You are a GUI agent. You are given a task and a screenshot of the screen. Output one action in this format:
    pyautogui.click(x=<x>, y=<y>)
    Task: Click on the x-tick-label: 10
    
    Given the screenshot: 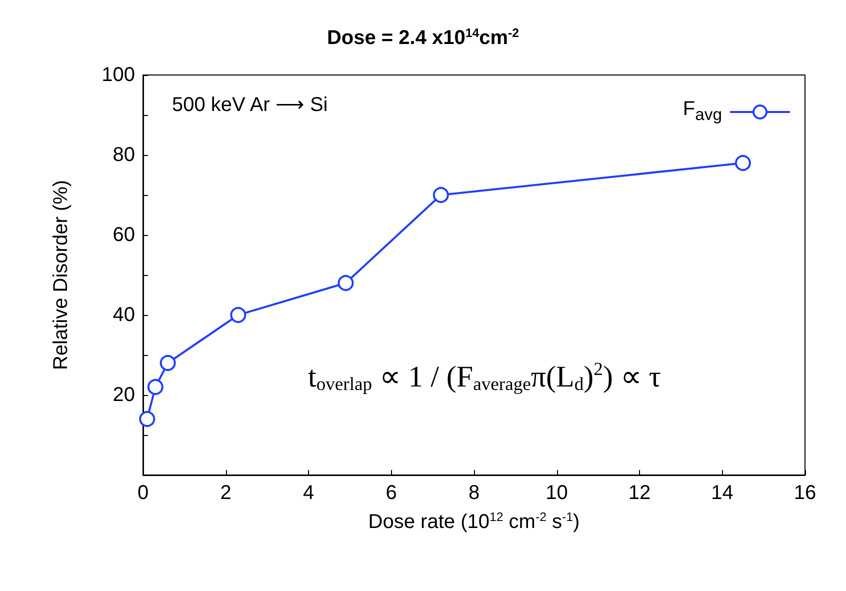 What is the action you would take?
    pyautogui.click(x=557, y=493)
    